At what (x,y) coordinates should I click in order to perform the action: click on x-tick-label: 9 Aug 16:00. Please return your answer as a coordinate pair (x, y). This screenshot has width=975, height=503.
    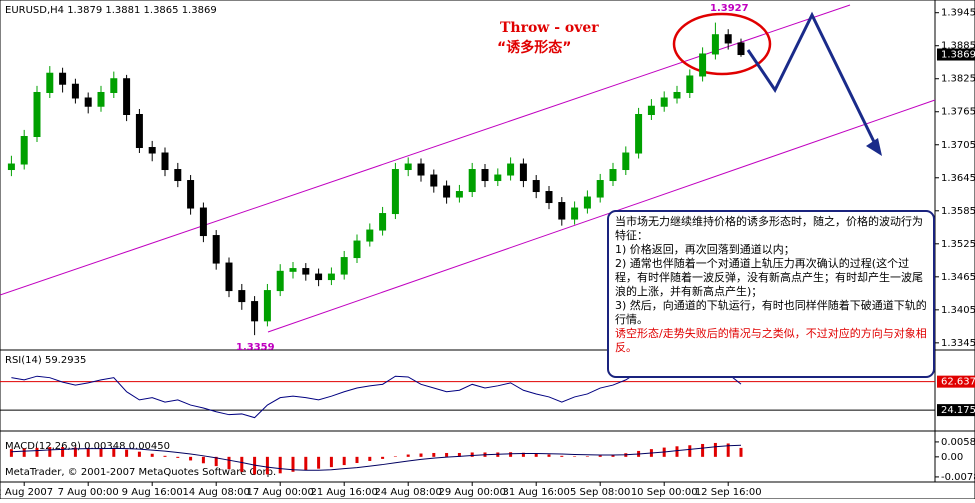
    Looking at the image, I should click on (152, 492).